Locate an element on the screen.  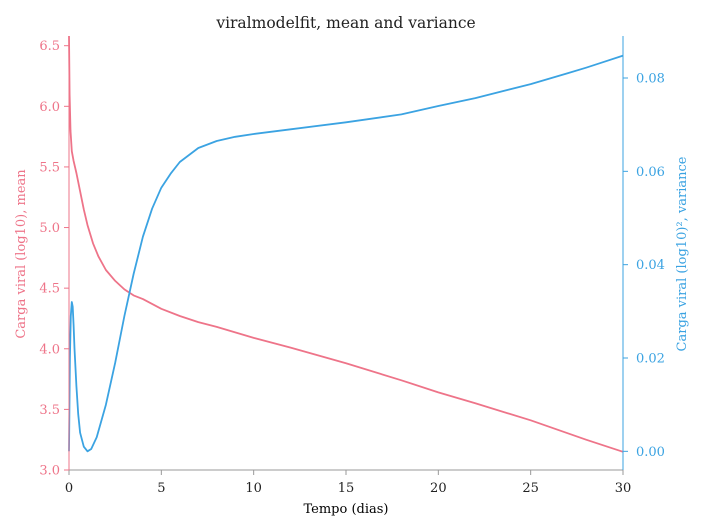
x-tick-label: 25 is located at coordinates (530, 488).